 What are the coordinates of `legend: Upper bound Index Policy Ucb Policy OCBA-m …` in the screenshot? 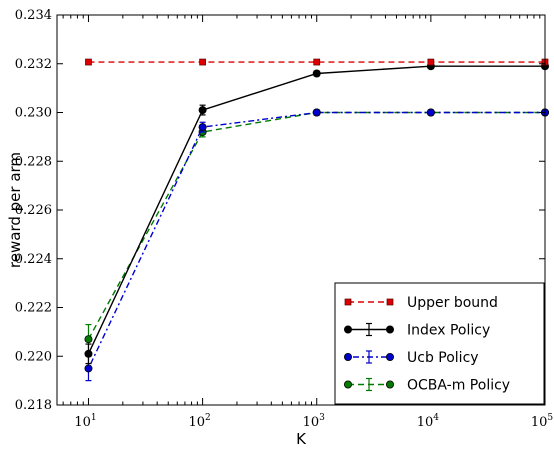 It's located at (439, 343).